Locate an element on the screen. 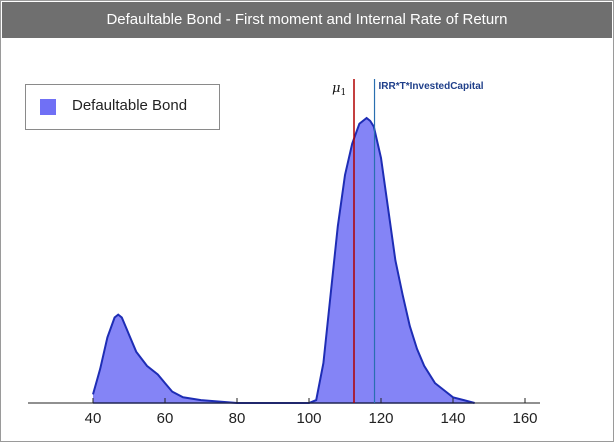  x-tick-label: 60 is located at coordinates (165, 418).